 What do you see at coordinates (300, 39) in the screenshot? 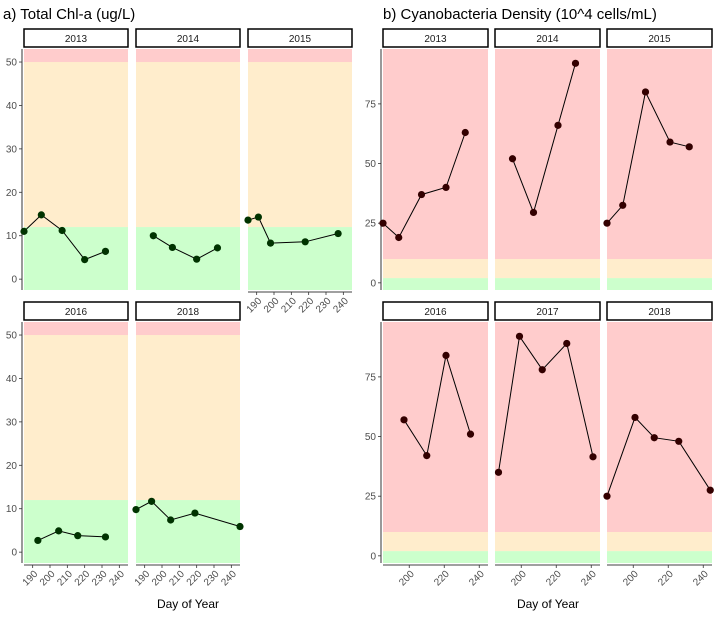
I see `facet-label: 2015` at bounding box center [300, 39].